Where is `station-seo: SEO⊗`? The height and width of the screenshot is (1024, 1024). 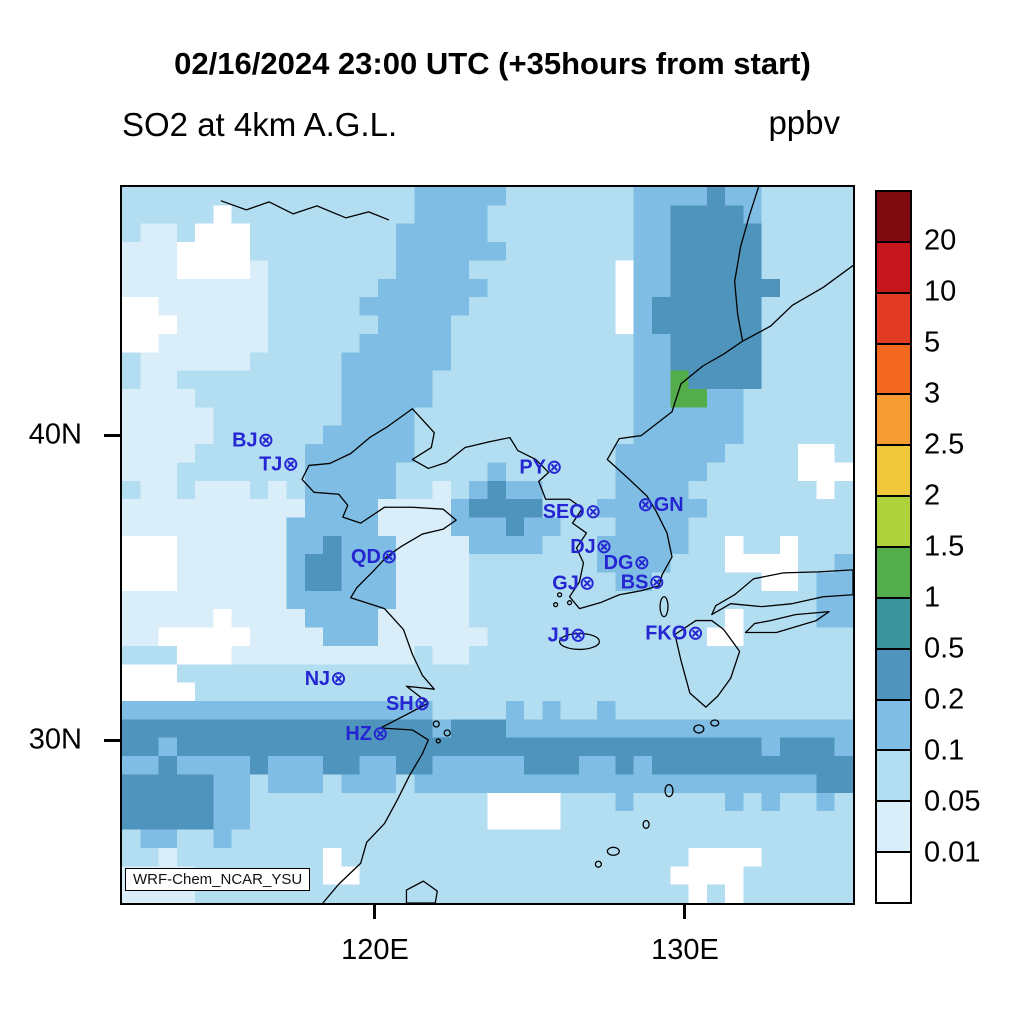 station-seo: SEO⊗ is located at coordinates (572, 512).